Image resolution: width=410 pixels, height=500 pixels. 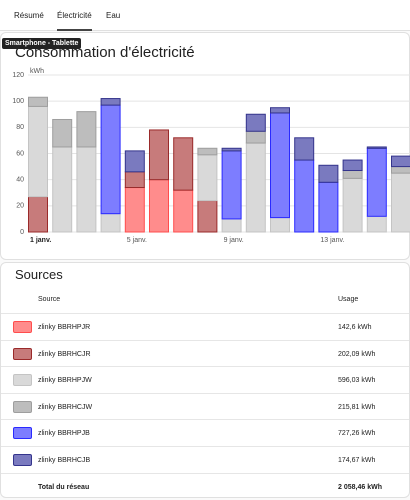 I want to click on x-tick-label: 5 janv., so click(x=137, y=240).